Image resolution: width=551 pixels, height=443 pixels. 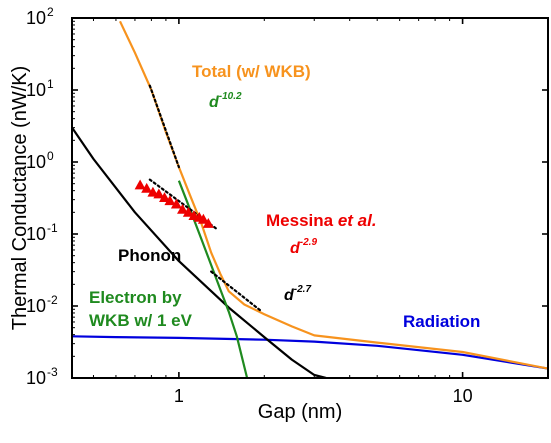 I want to click on total-series-label: Total (w/ WKB), so click(x=251, y=71).